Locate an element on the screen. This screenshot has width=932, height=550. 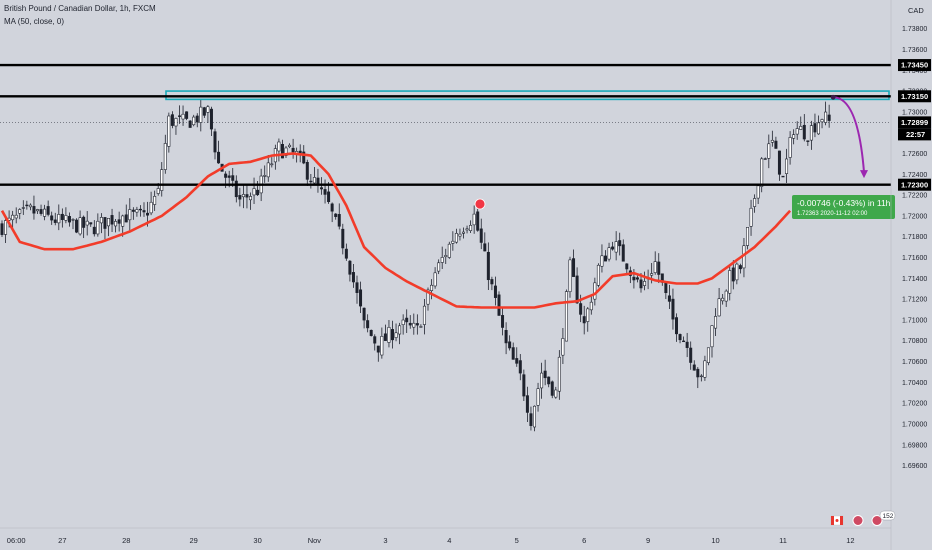
y-tick-label: 1.73600 is located at coordinates (914, 50).